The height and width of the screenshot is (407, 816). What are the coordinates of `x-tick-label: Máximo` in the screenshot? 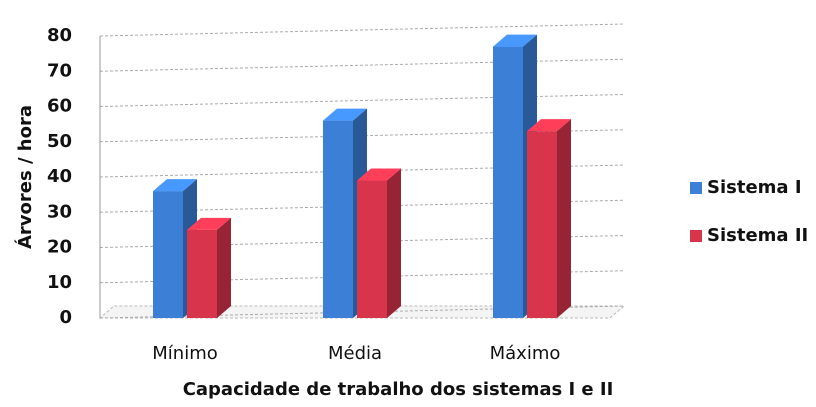 It's located at (525, 353).